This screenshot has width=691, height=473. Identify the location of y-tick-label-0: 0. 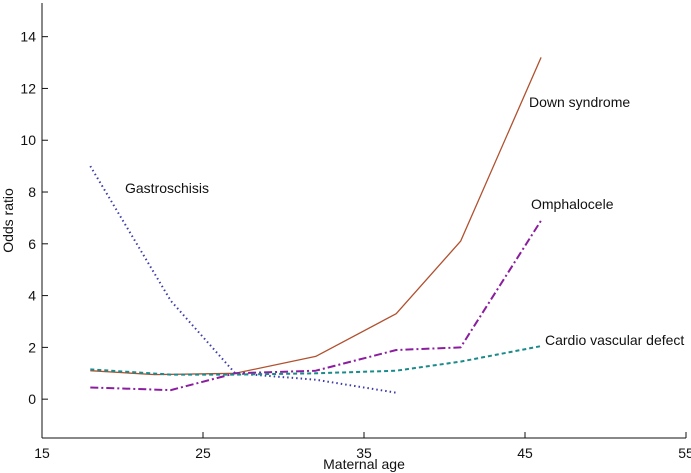
(32, 399).